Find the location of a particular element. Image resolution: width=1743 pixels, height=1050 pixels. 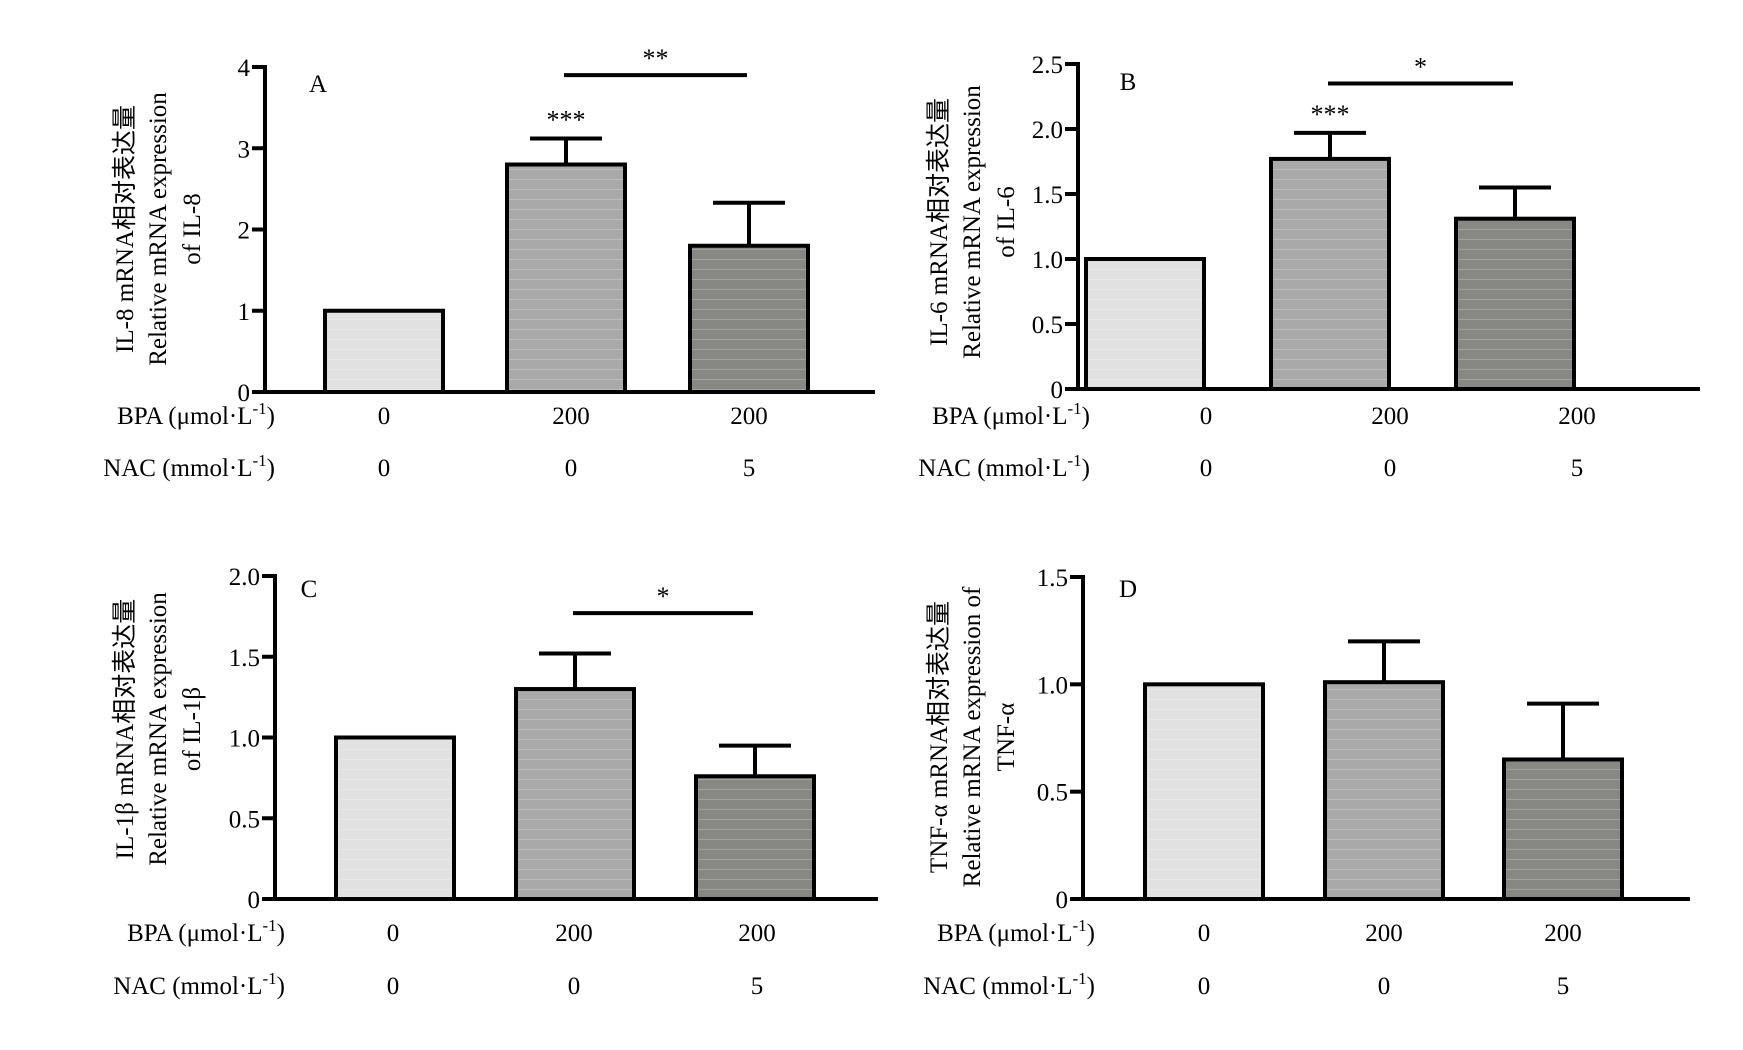

y-tick-label: 3 is located at coordinates (244, 149).